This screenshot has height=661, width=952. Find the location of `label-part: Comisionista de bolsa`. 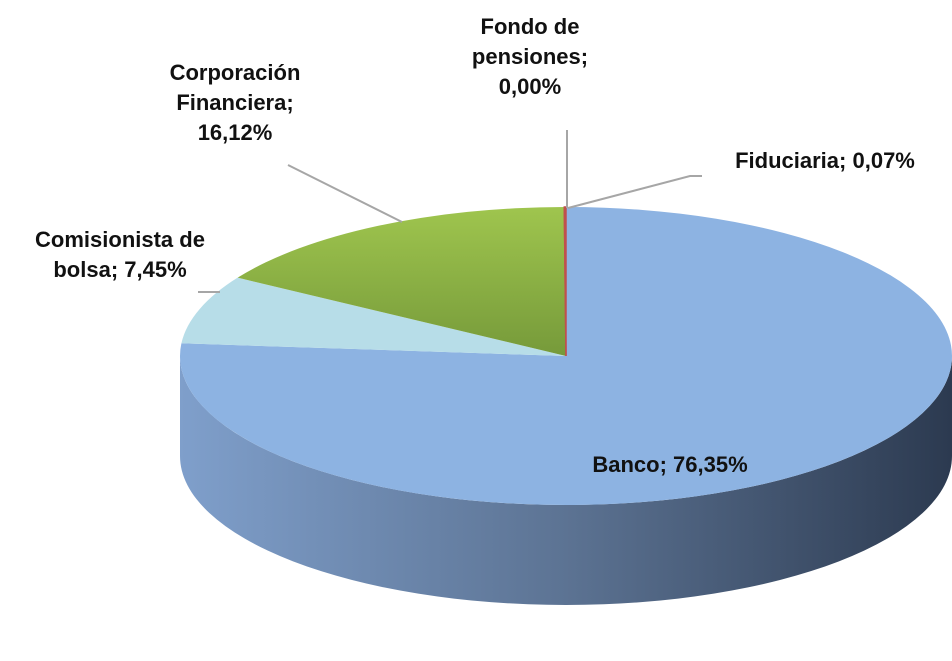

label-part: Comisionista de bolsa is located at coordinates (120, 254).